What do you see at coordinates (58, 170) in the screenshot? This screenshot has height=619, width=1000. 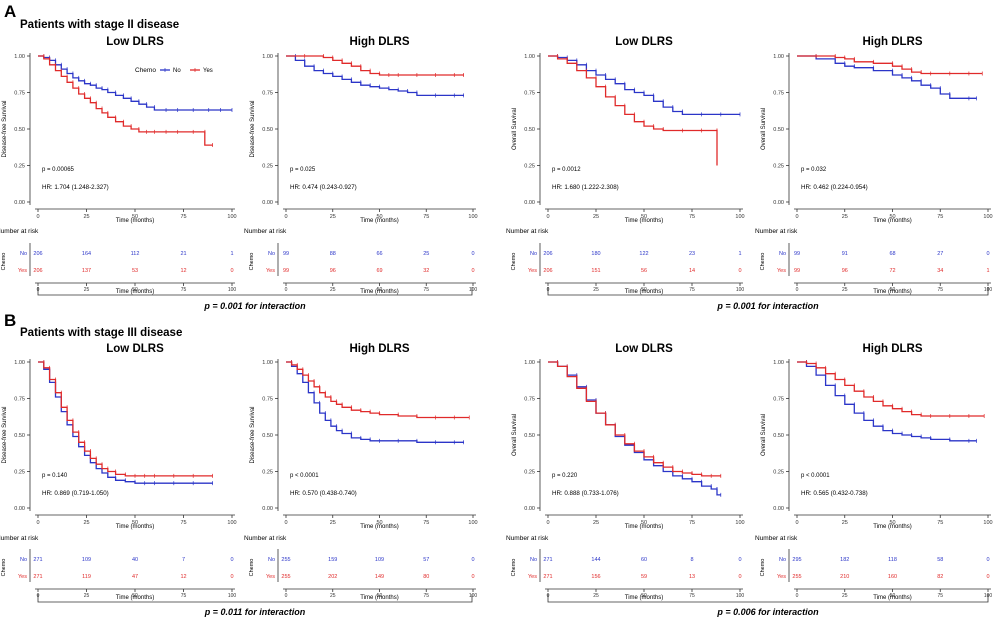 I see `p-value: p = 0.00065` at bounding box center [58, 170].